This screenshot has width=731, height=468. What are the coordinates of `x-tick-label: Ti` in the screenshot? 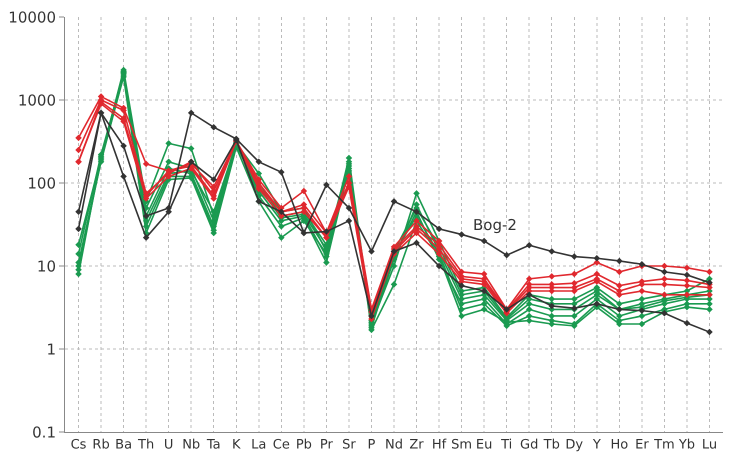 It's located at (506, 445).